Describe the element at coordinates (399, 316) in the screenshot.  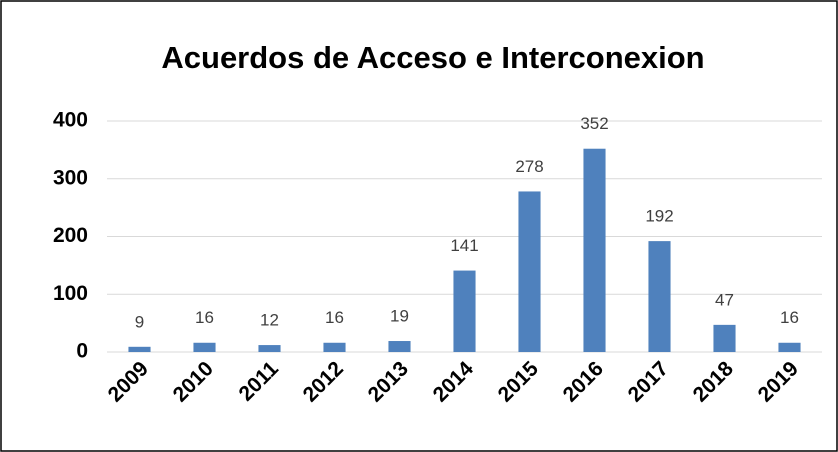
I see `data-label: 19` at that location.